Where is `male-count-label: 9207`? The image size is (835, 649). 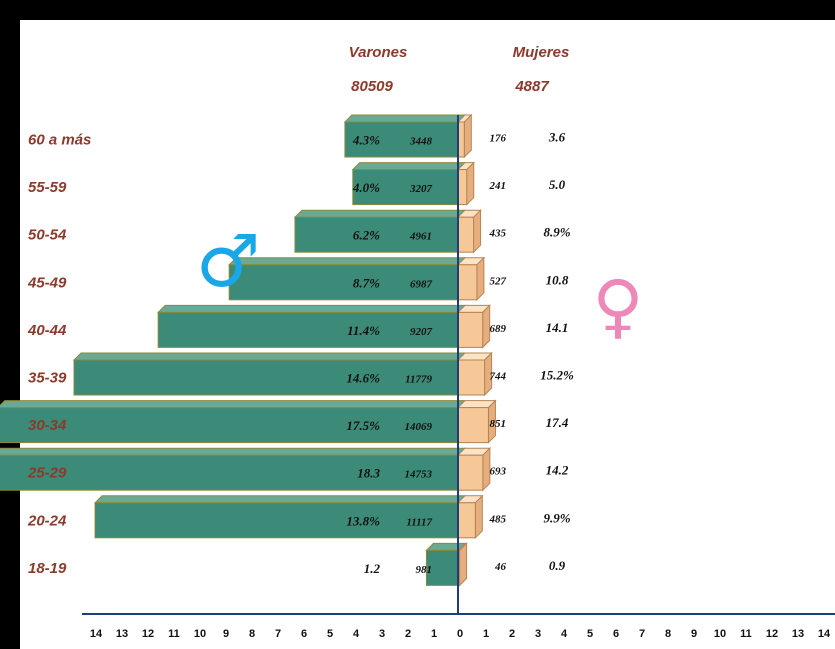
male-count-label: 9207 is located at coordinates (421, 332).